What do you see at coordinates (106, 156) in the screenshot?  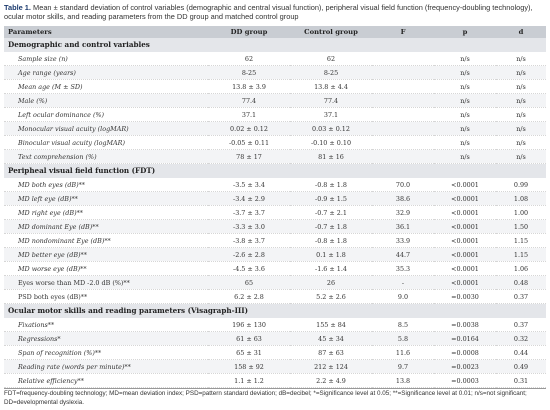 I see `cell-parameter: Text comprehension (%)` at bounding box center [106, 156].